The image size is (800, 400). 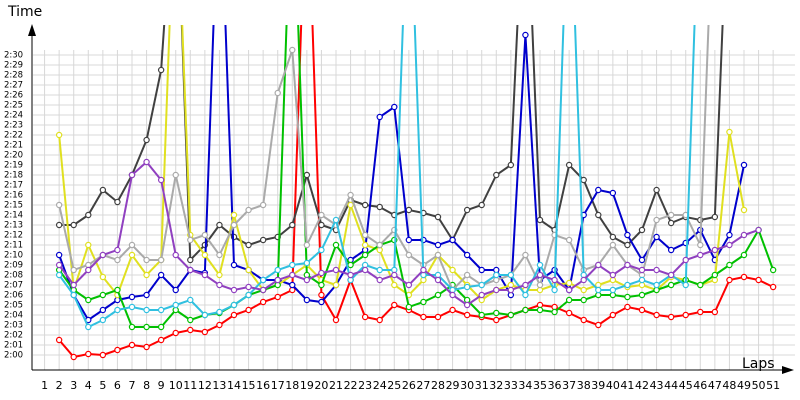 I want to click on y-tick-label: 2:29, so click(x=13, y=66).